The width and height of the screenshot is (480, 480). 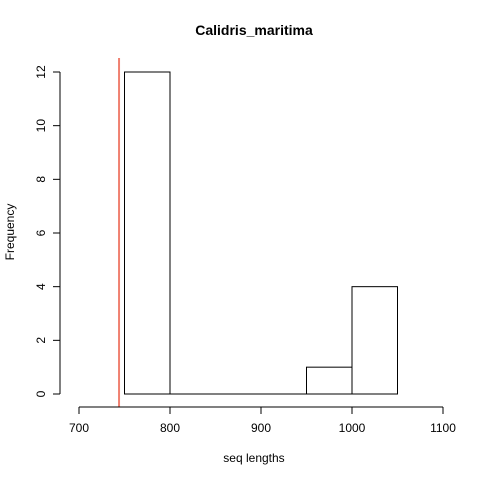 What do you see at coordinates (41, 232) in the screenshot?
I see `y-tick-label: 6` at bounding box center [41, 232].